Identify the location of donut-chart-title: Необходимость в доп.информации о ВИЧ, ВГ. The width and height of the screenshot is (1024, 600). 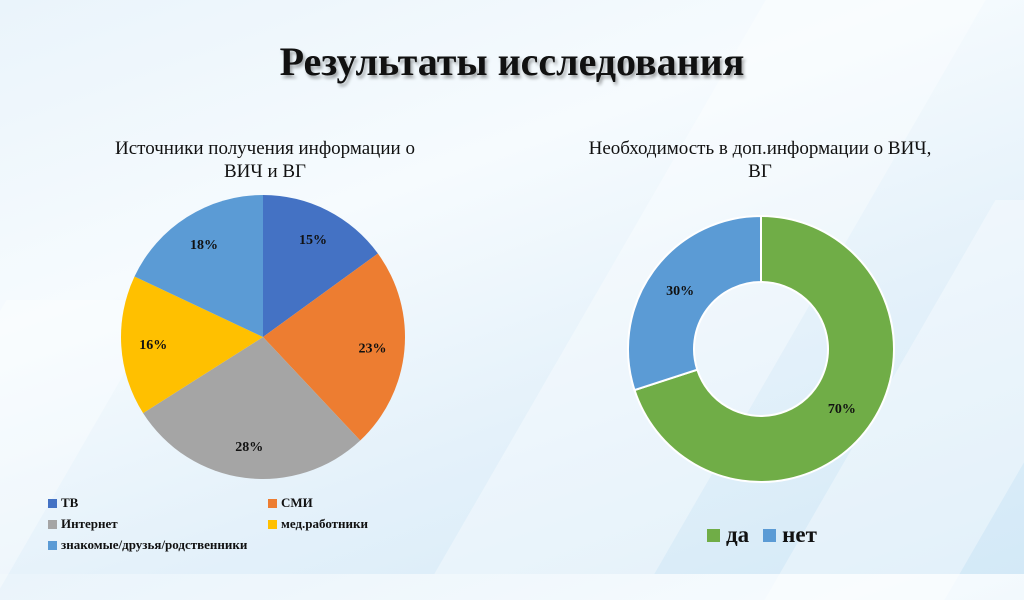
(760, 160).